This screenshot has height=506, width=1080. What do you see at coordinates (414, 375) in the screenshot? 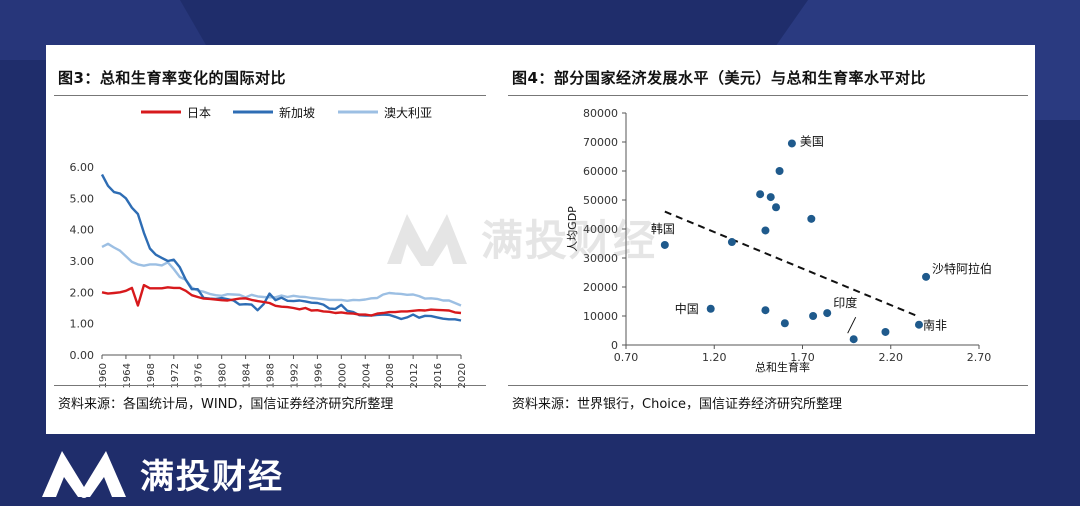
I see `x-tick-label: 2012` at bounding box center [414, 375].